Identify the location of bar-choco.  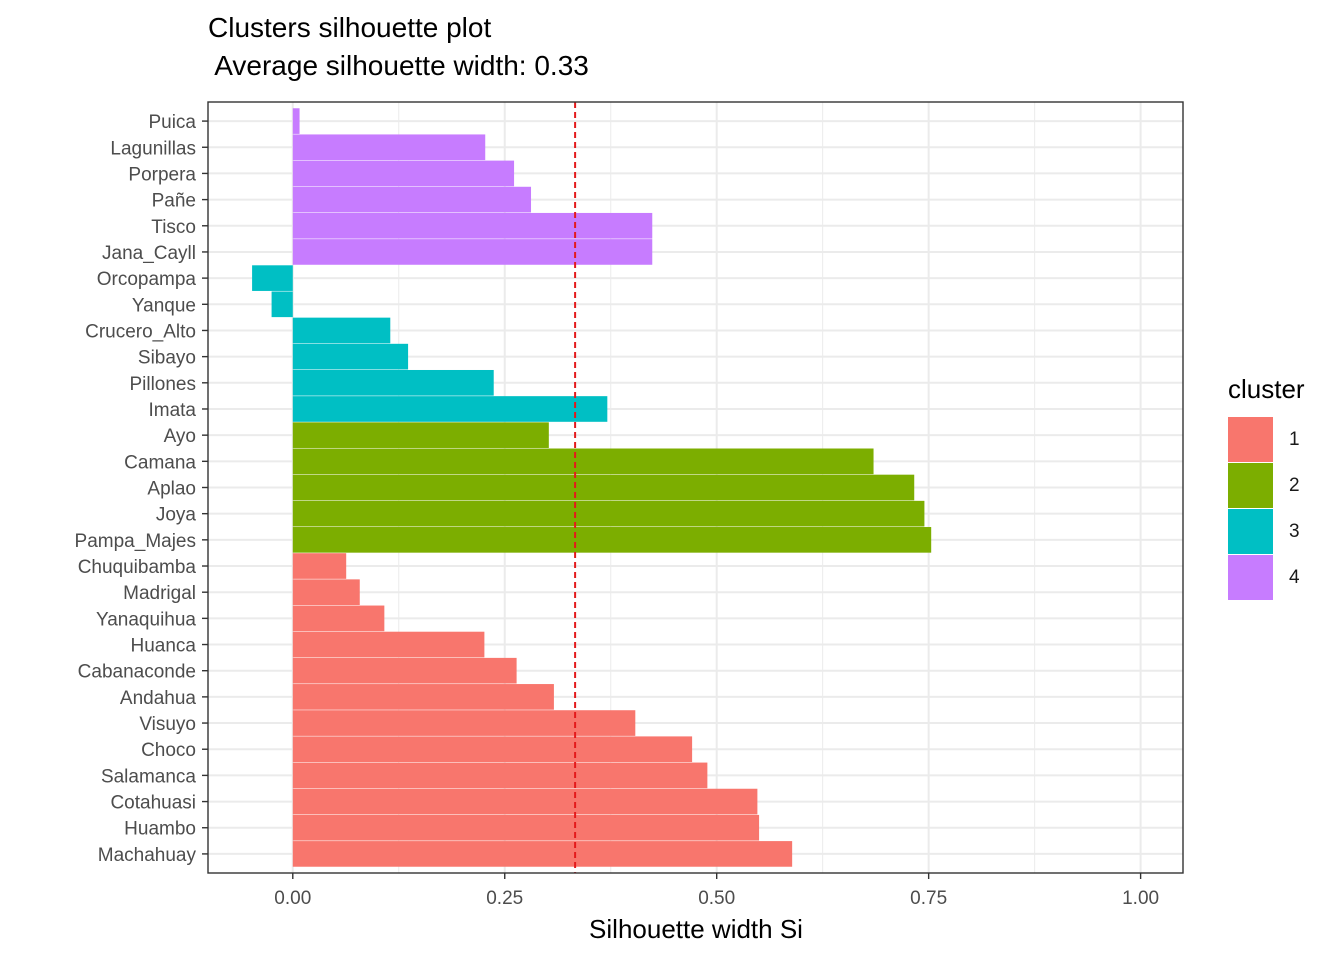
(492, 749).